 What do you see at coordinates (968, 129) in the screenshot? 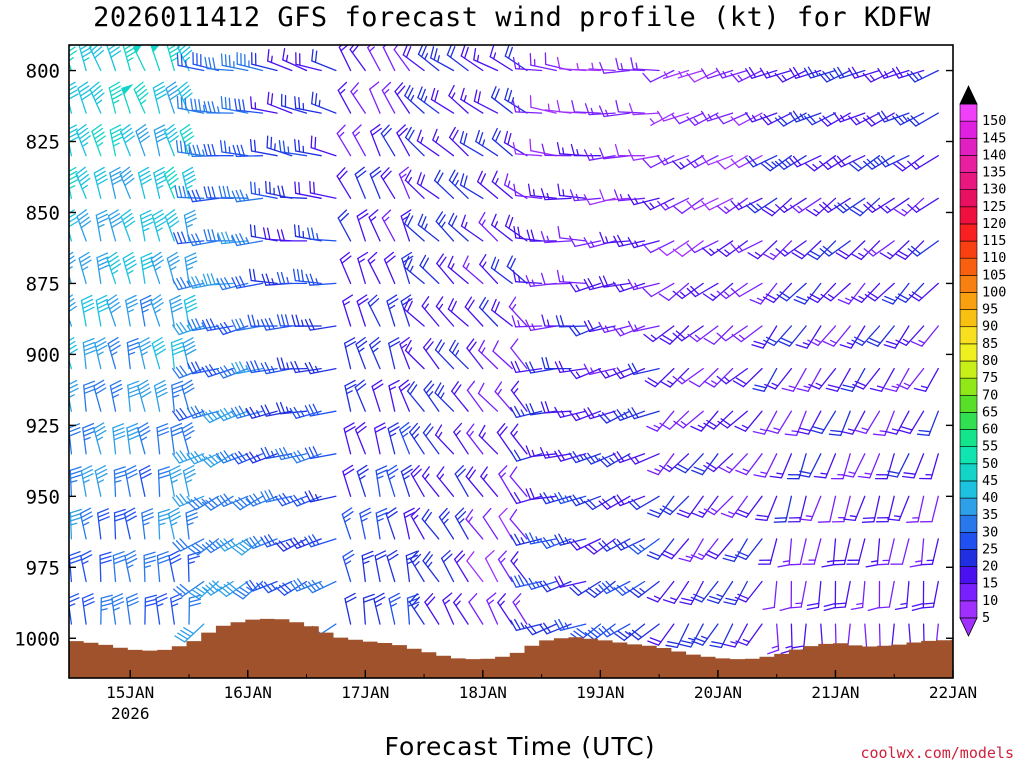
I see `colorbar-segment` at bounding box center [968, 129].